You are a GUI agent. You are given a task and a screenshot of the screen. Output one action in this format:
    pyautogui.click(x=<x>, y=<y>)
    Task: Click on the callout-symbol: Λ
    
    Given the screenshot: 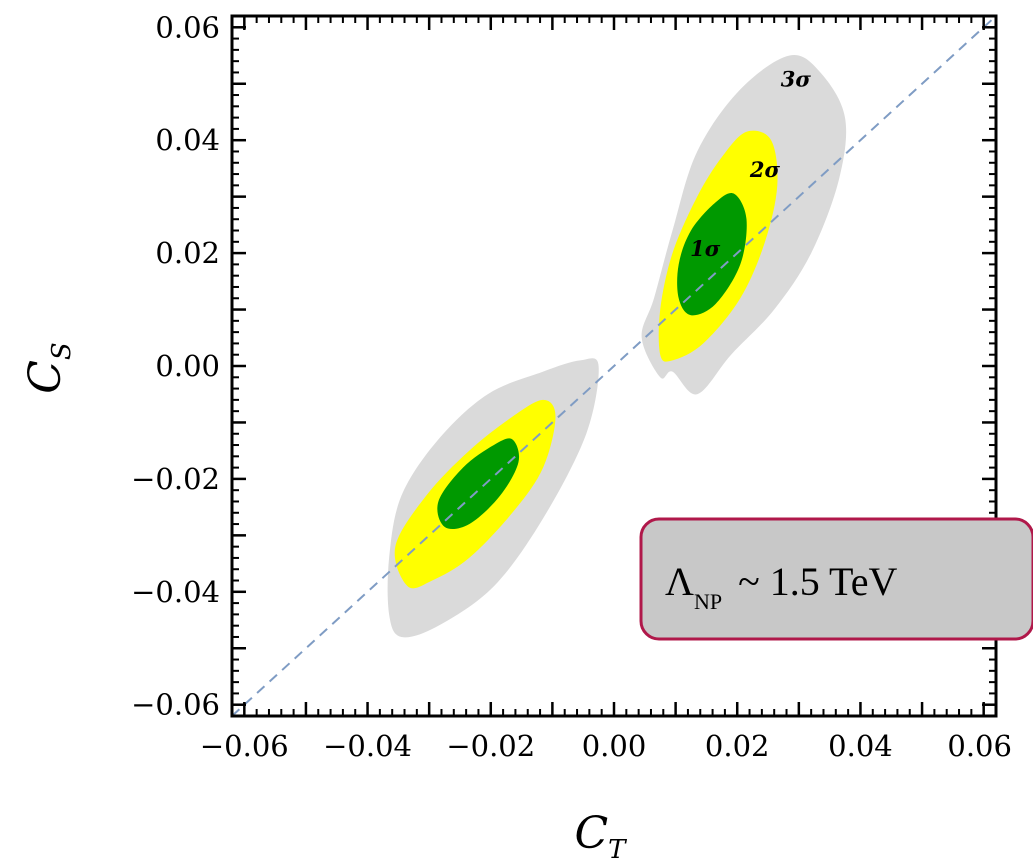 What is the action you would take?
    pyautogui.click(x=679, y=581)
    